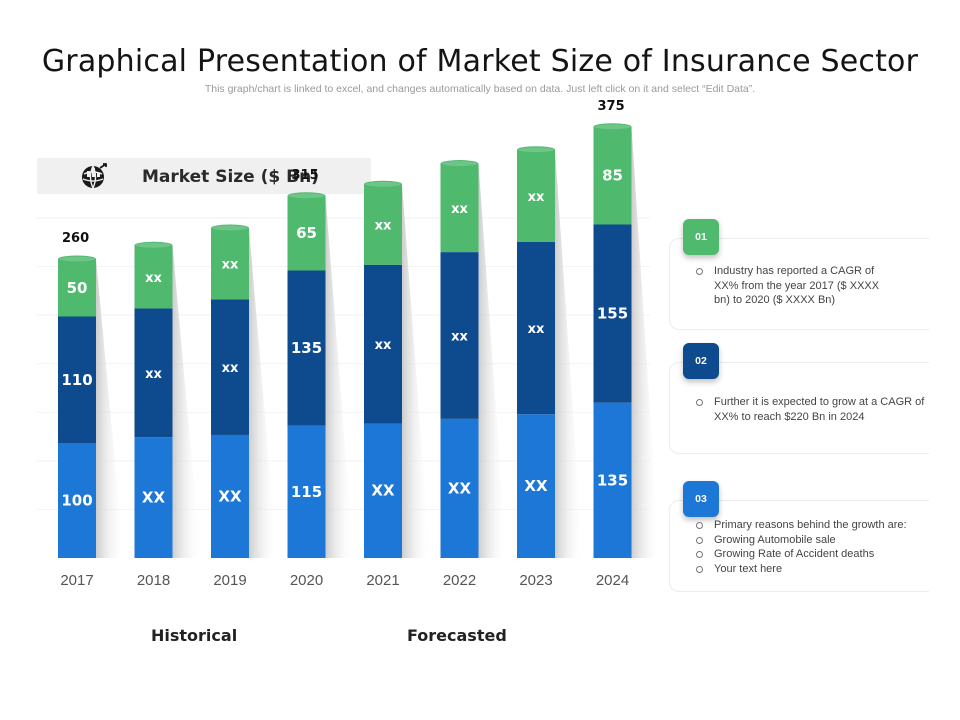  Describe the element at coordinates (305, 175) in the screenshot. I see `bar-total-label: 315` at that location.